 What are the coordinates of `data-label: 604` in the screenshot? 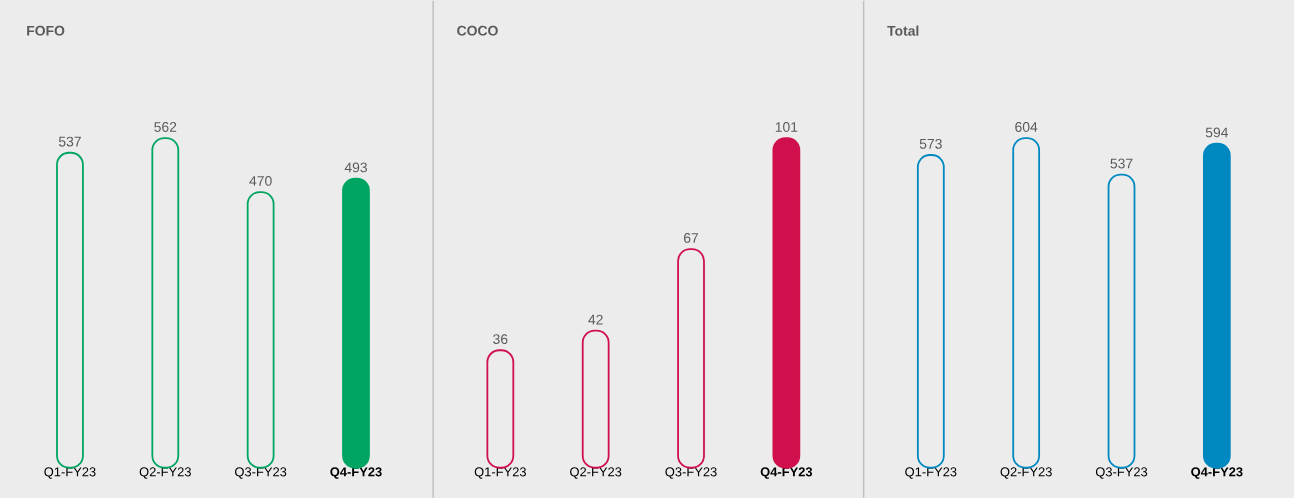 It's located at (1026, 126).